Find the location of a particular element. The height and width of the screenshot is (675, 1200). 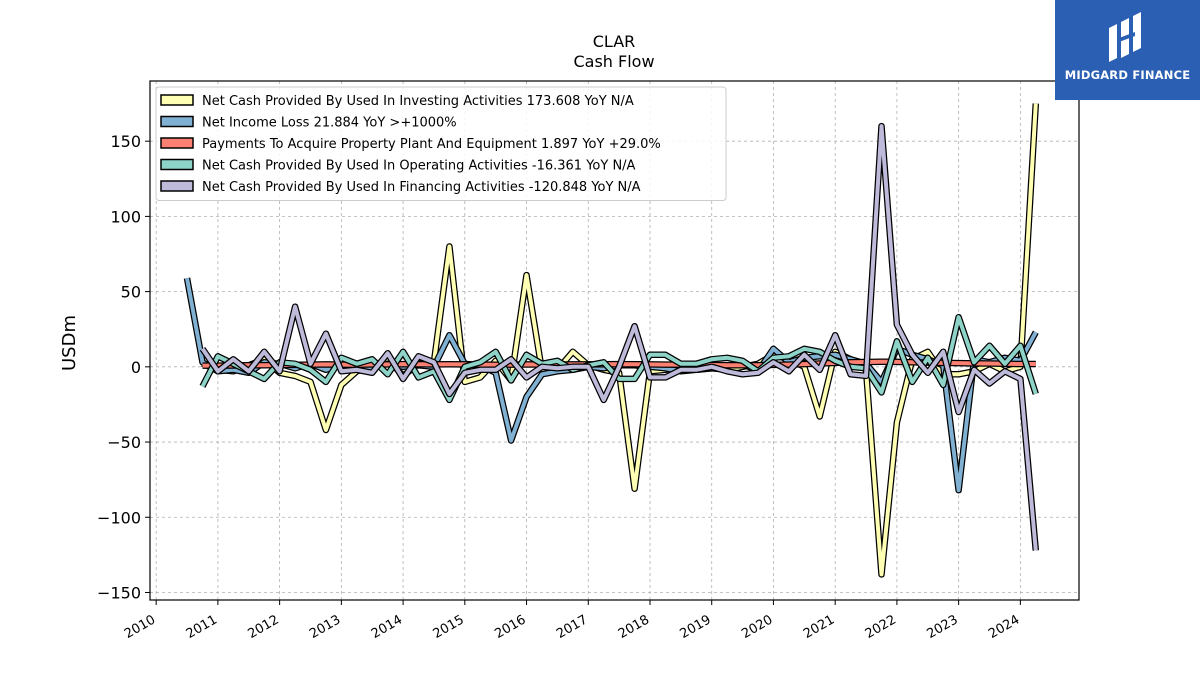

x-tick-label: 2023 is located at coordinates (942, 627).